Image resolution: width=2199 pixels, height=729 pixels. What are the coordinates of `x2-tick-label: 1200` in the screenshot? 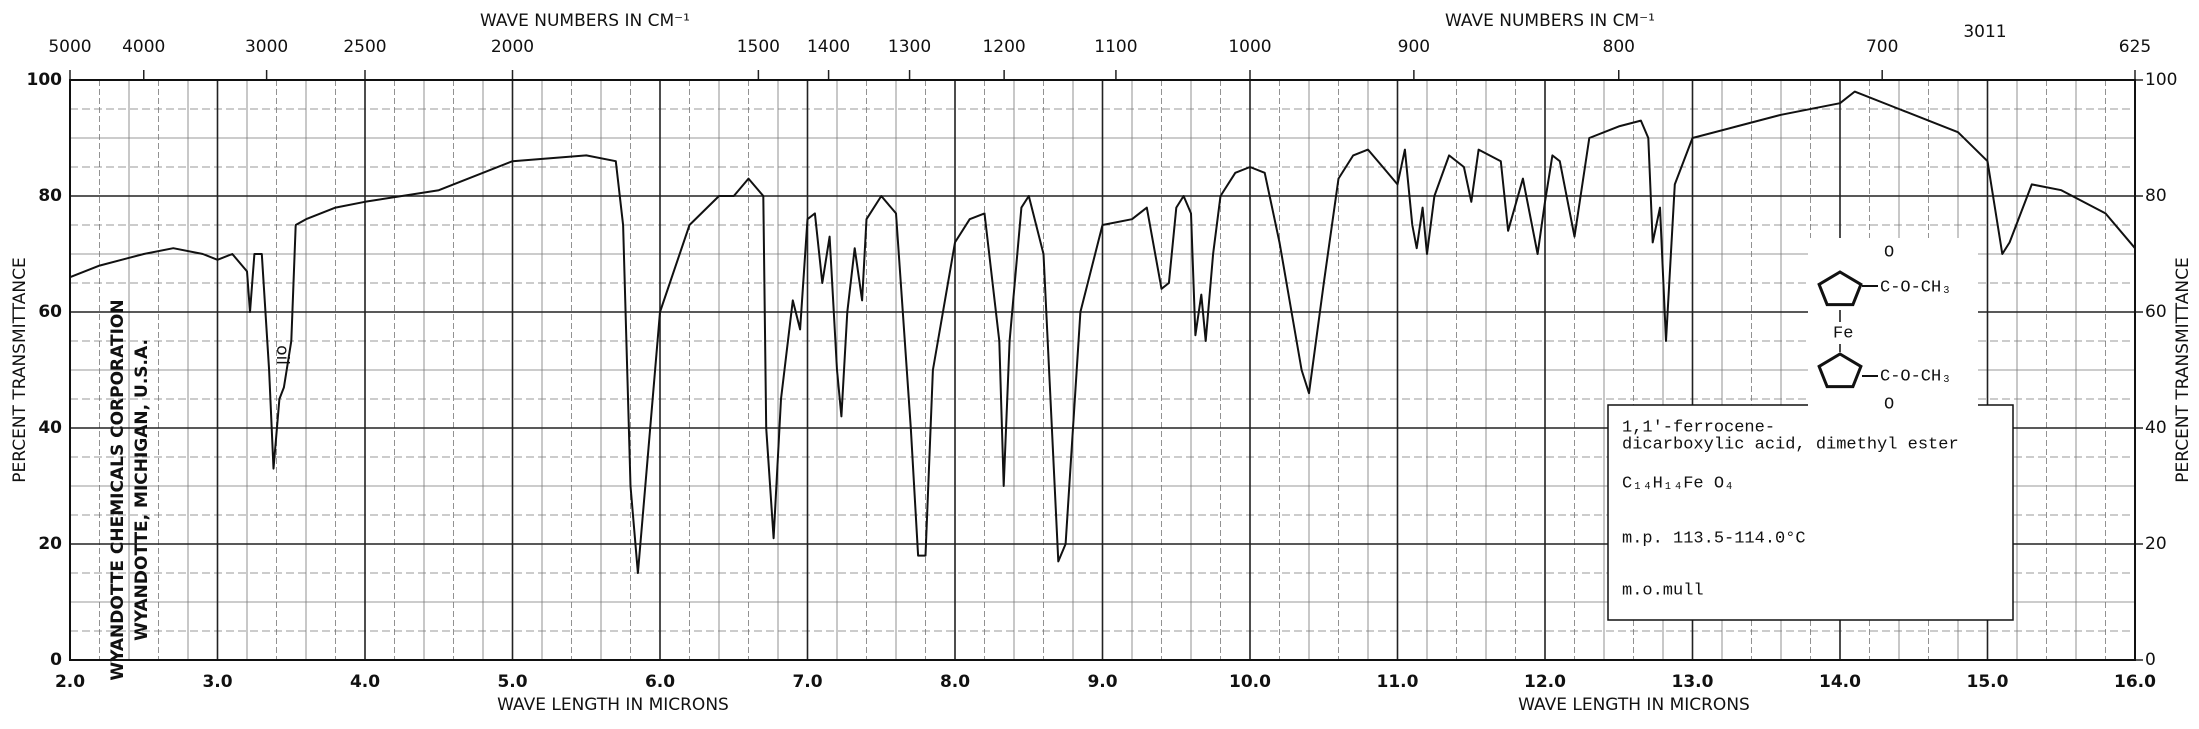 It's located at (1003, 47).